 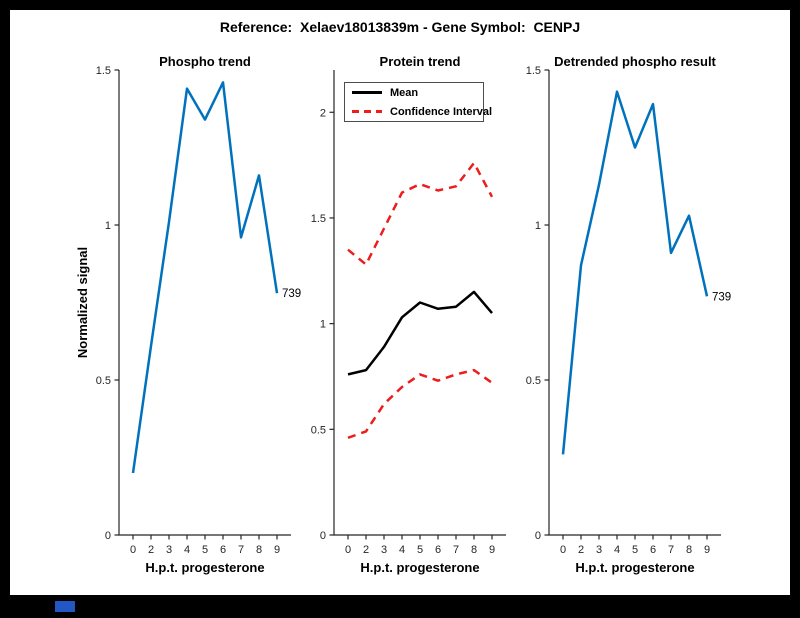 I want to click on subplot-title-phospho-trend: Phospho trend, so click(x=205, y=61).